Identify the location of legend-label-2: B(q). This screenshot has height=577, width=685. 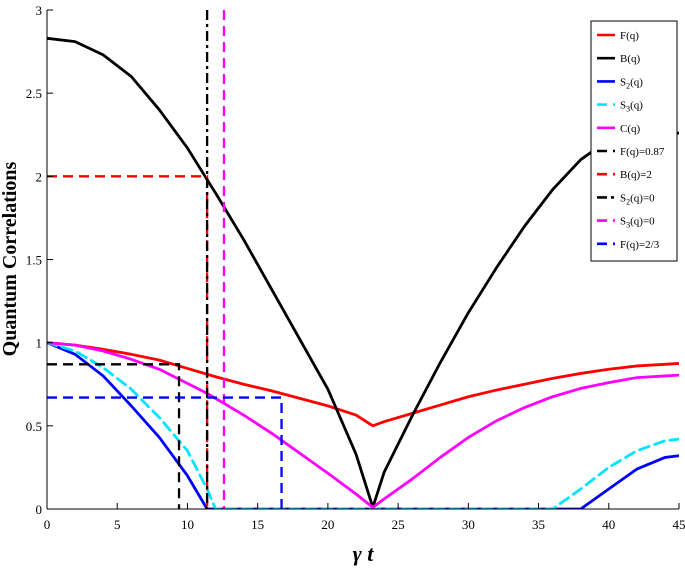
(630, 59).